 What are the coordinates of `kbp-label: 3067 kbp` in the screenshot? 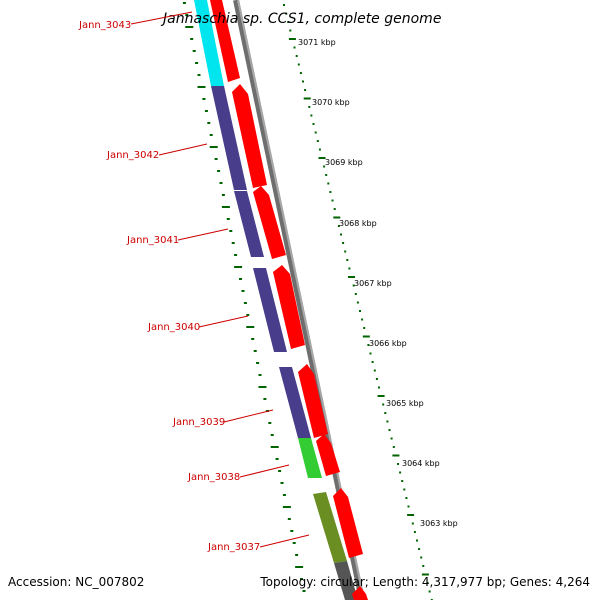 It's located at (373, 283).